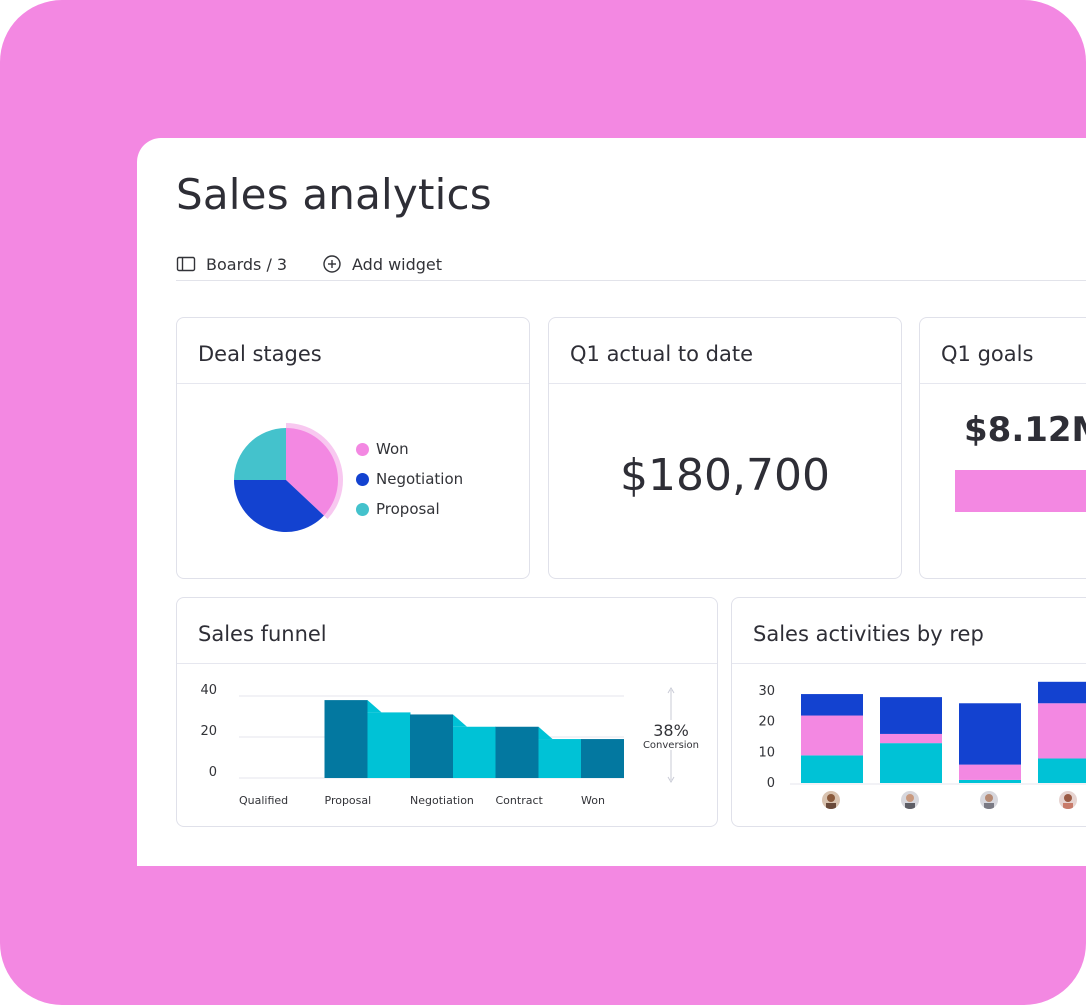 Image resolution: width=1086 pixels, height=1005 pixels. What do you see at coordinates (1025, 430) in the screenshot?
I see `q1-goals-value: $8.12M` at bounding box center [1025, 430].